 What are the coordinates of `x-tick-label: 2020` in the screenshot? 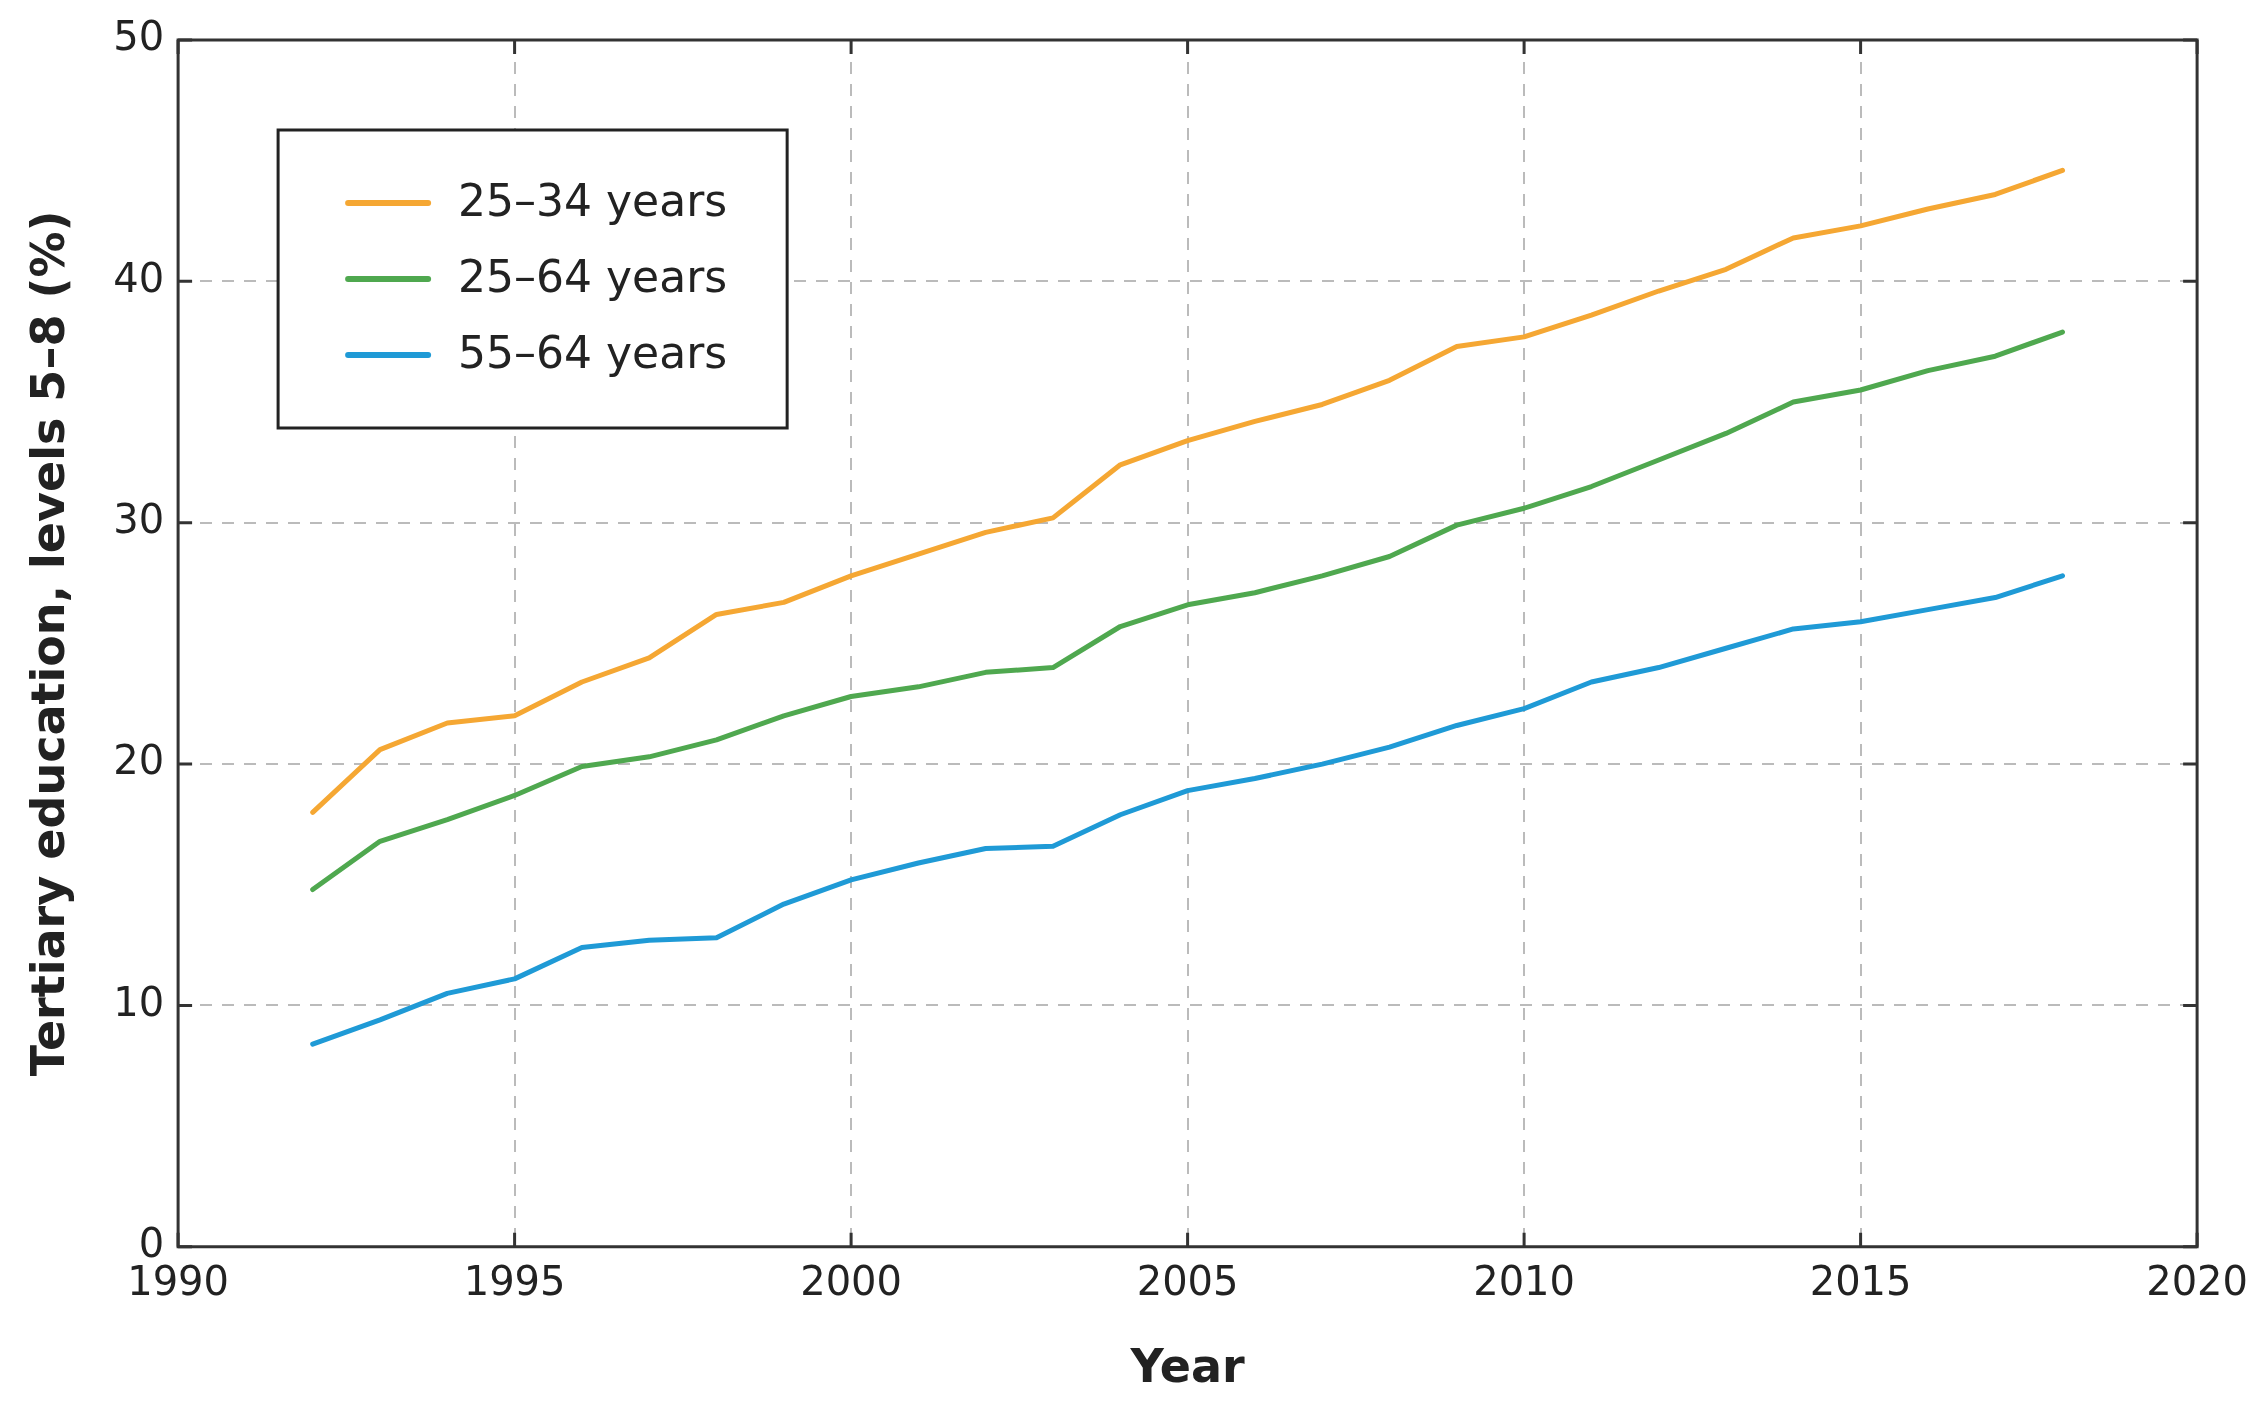 It's located at (2197, 1281).